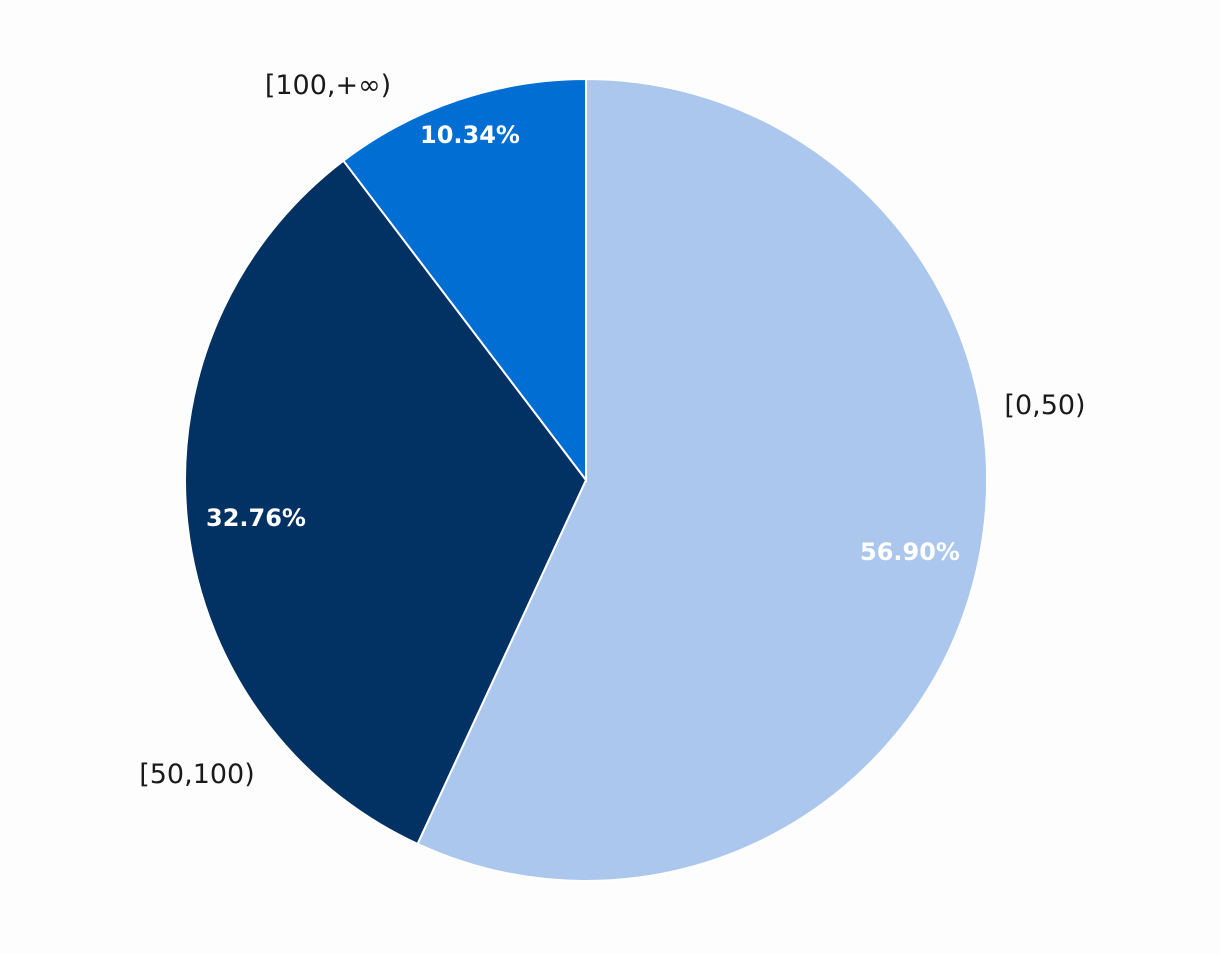  Describe the element at coordinates (197, 774) in the screenshot. I see `category-label-50-100: [50,100)` at that location.